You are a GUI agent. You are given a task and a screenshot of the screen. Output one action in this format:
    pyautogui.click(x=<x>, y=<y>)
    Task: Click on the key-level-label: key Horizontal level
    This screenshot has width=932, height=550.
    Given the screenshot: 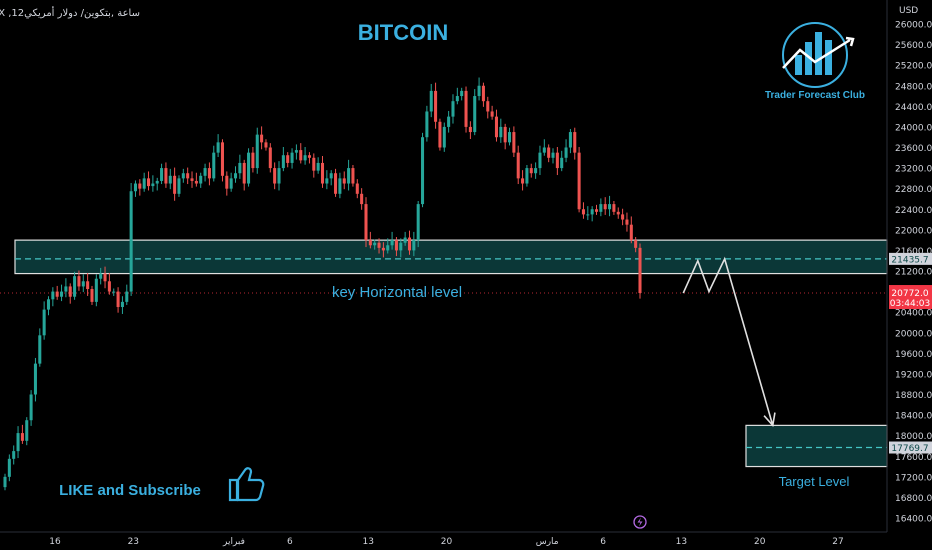 What is the action you would take?
    pyautogui.click(x=397, y=292)
    